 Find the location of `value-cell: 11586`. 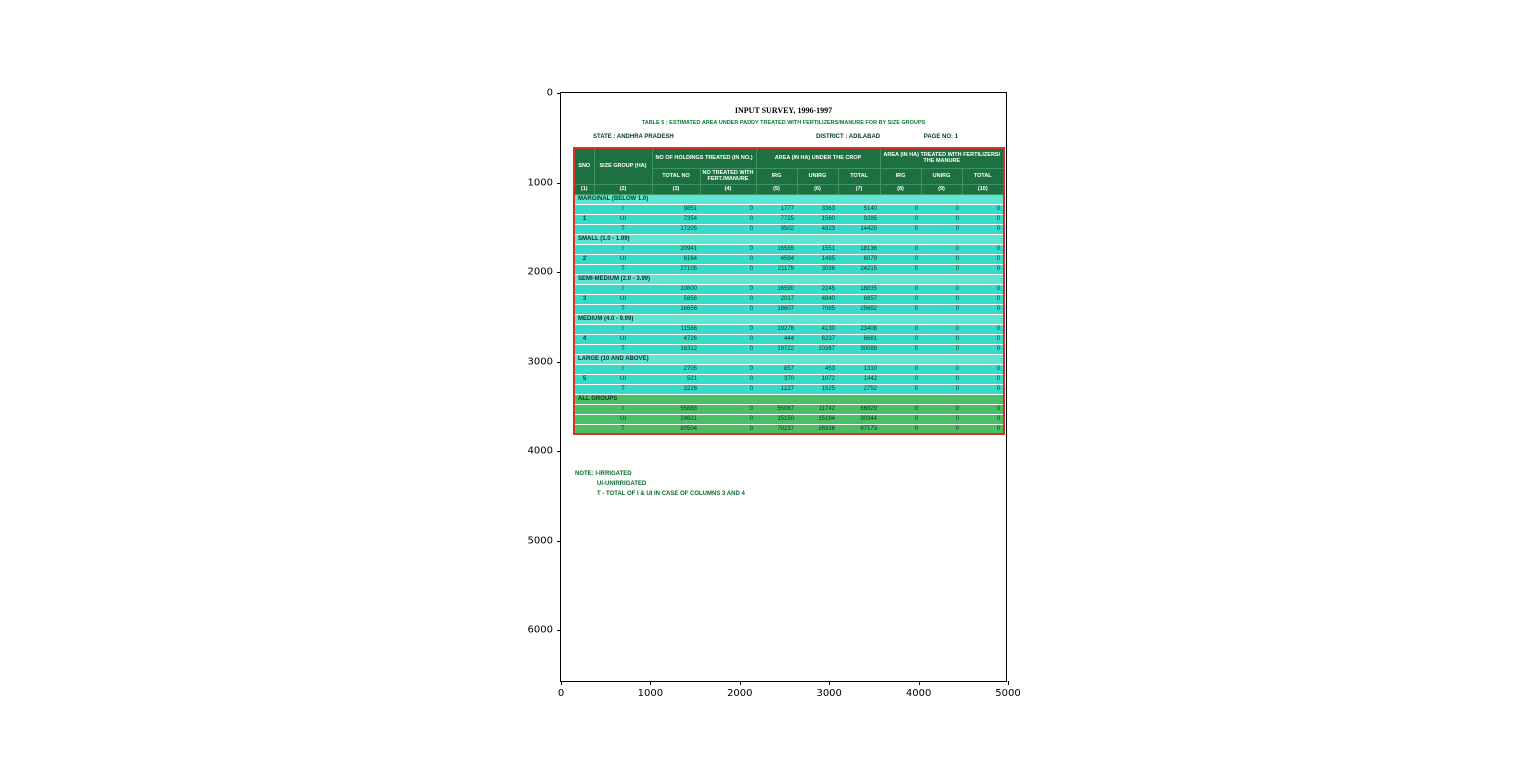

value-cell: 11586 is located at coordinates (676, 329).